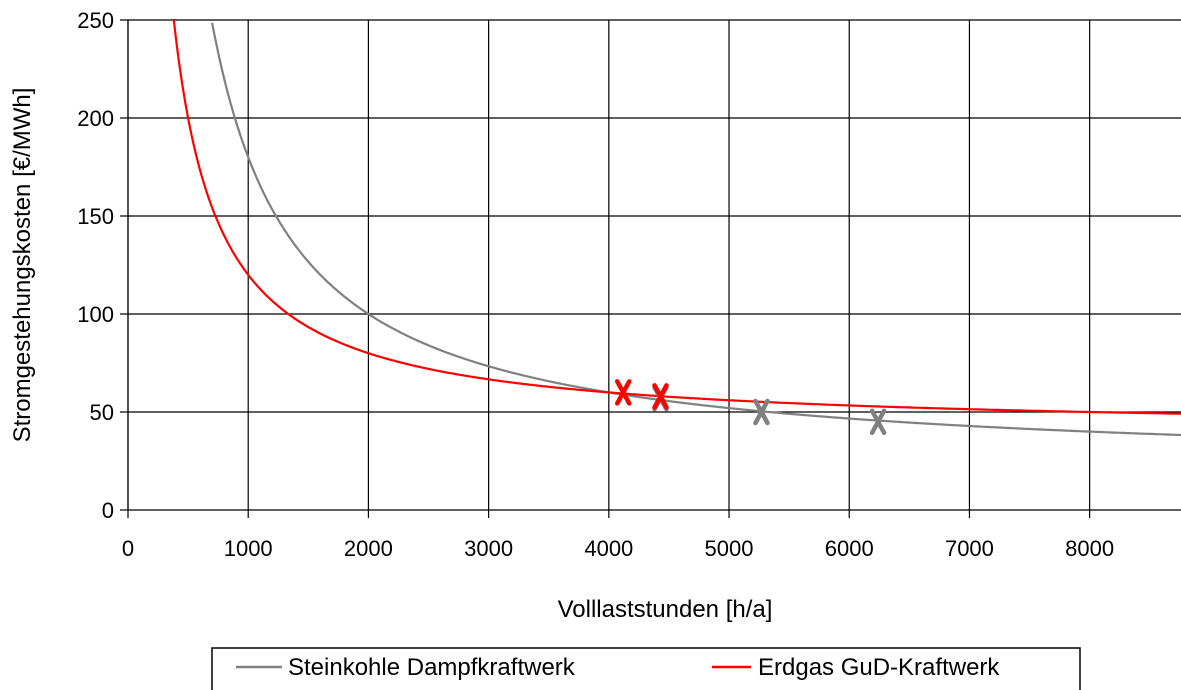 Image resolution: width=1181 pixels, height=690 pixels. What do you see at coordinates (95, 216) in the screenshot?
I see `y-tick-label: 150` at bounding box center [95, 216].